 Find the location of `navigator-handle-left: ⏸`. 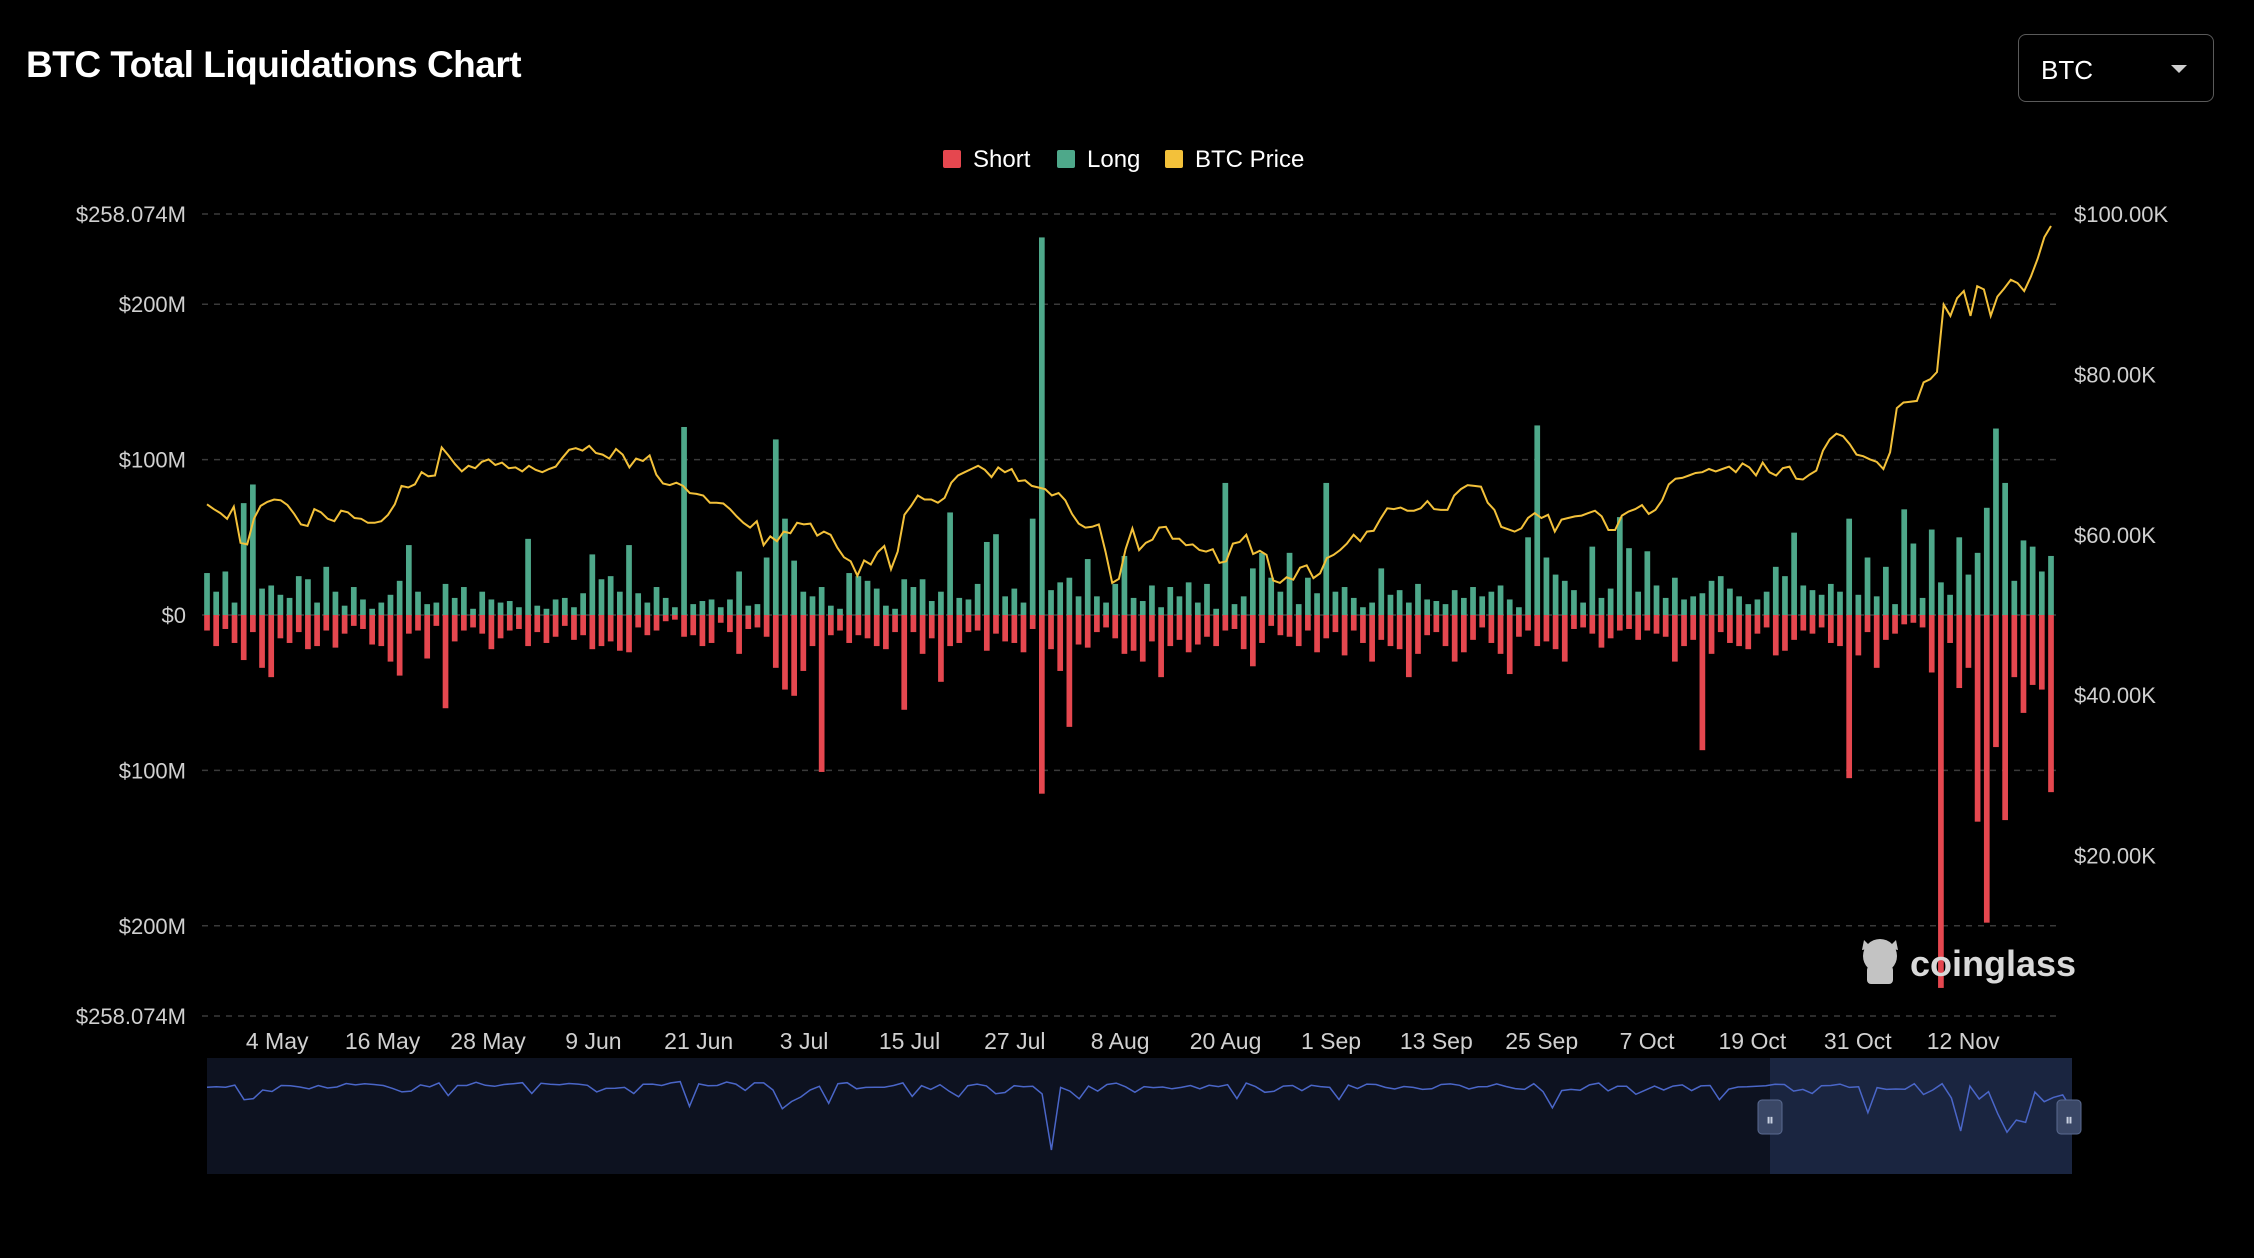

navigator-handle-left: ⏸ is located at coordinates (1770, 1117).